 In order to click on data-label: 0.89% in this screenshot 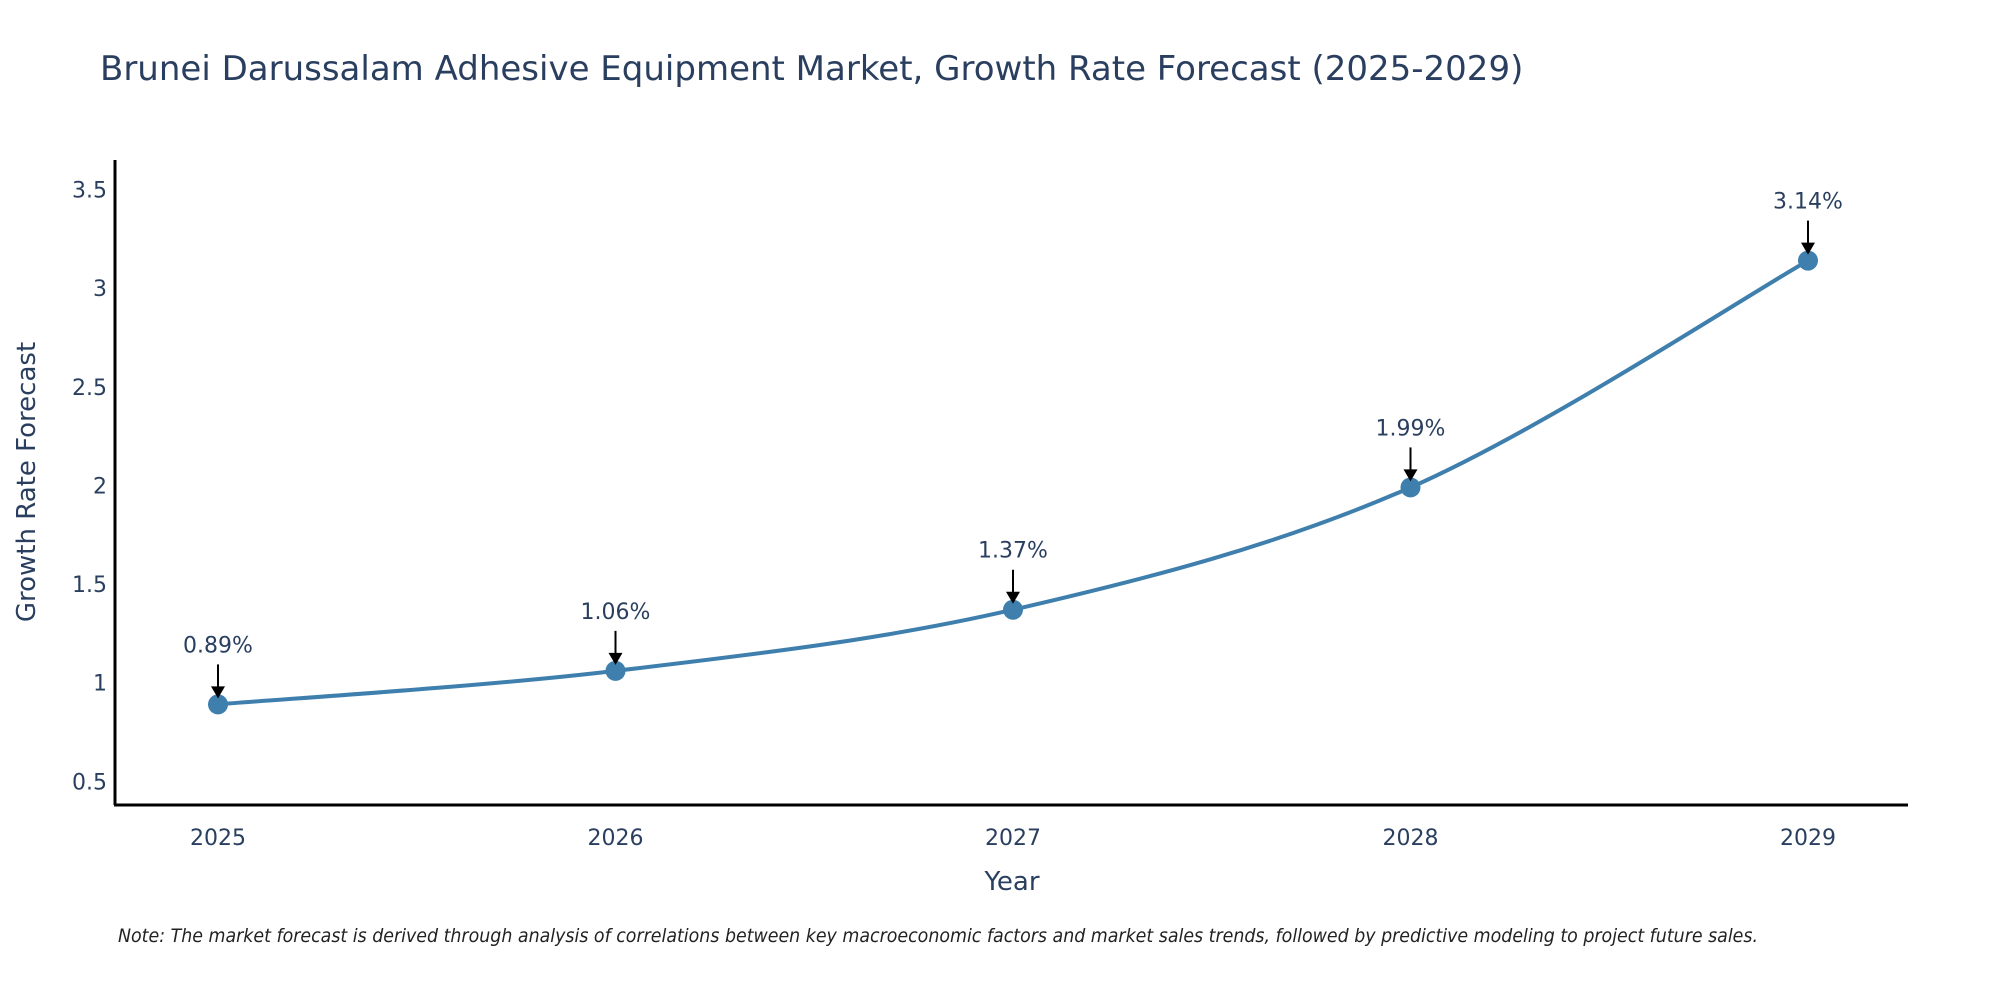, I will do `click(218, 645)`.